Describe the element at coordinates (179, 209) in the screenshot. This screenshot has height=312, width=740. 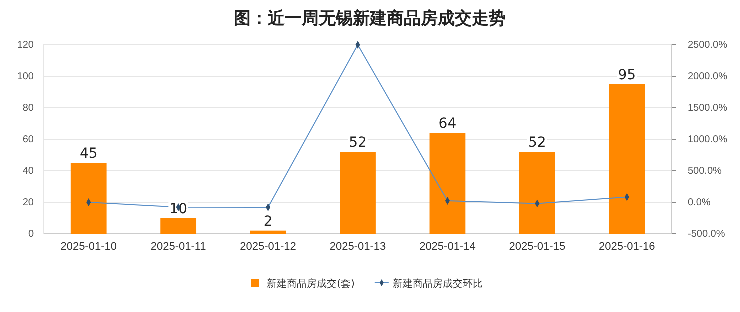
I see `data-label: 10` at that location.